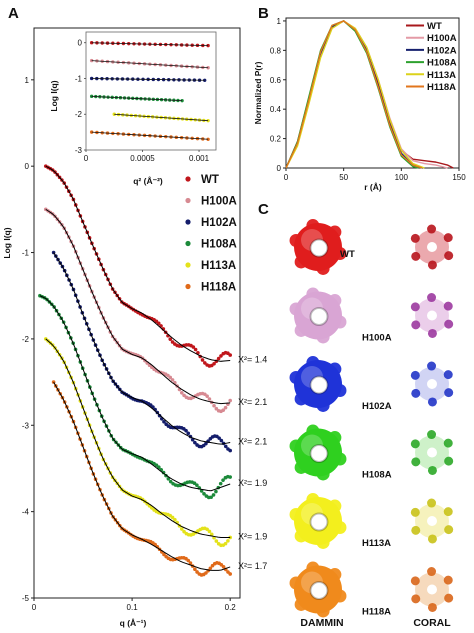 The height and width of the screenshot is (633, 474). Describe the element at coordinates (432, 521) in the screenshot. I see `coral-model-h113a` at that location.